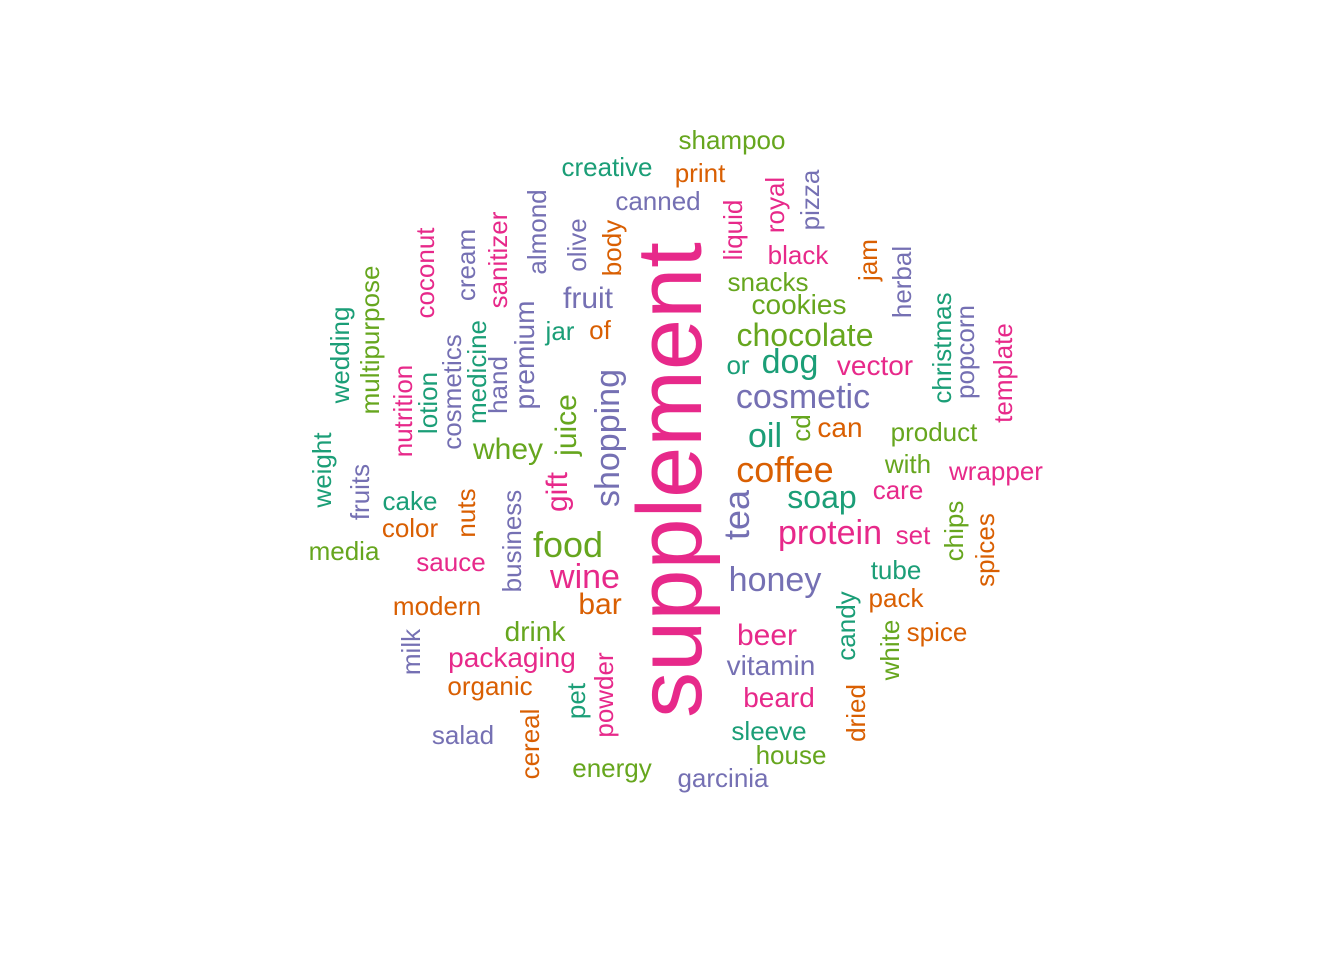 The image size is (1344, 960). I want to click on word-color: color, so click(410, 528).